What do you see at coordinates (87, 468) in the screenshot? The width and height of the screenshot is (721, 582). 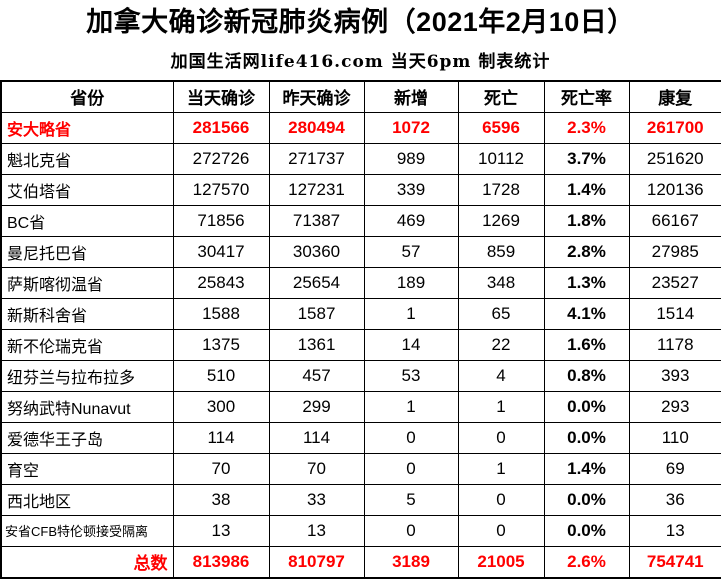 I see `province-cell: 育空` at bounding box center [87, 468].